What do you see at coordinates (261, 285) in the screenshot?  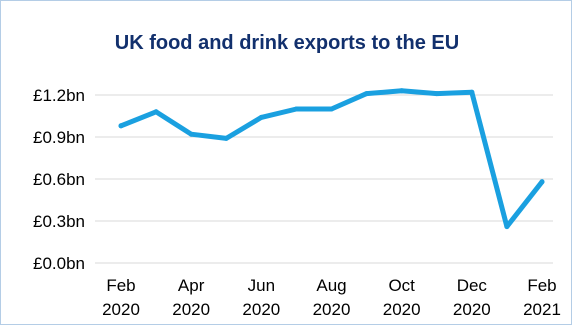 I see `x-tick-label-month: Jun` at bounding box center [261, 285].